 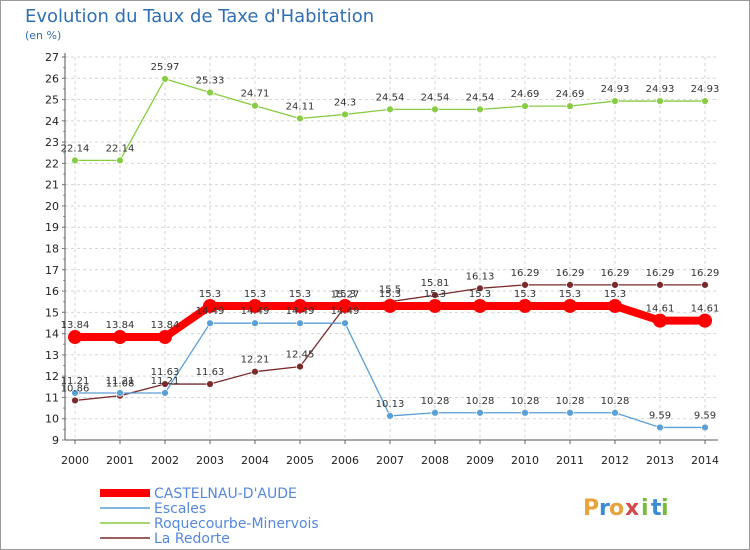 I want to click on y-tick-label: 9, so click(x=55, y=440).